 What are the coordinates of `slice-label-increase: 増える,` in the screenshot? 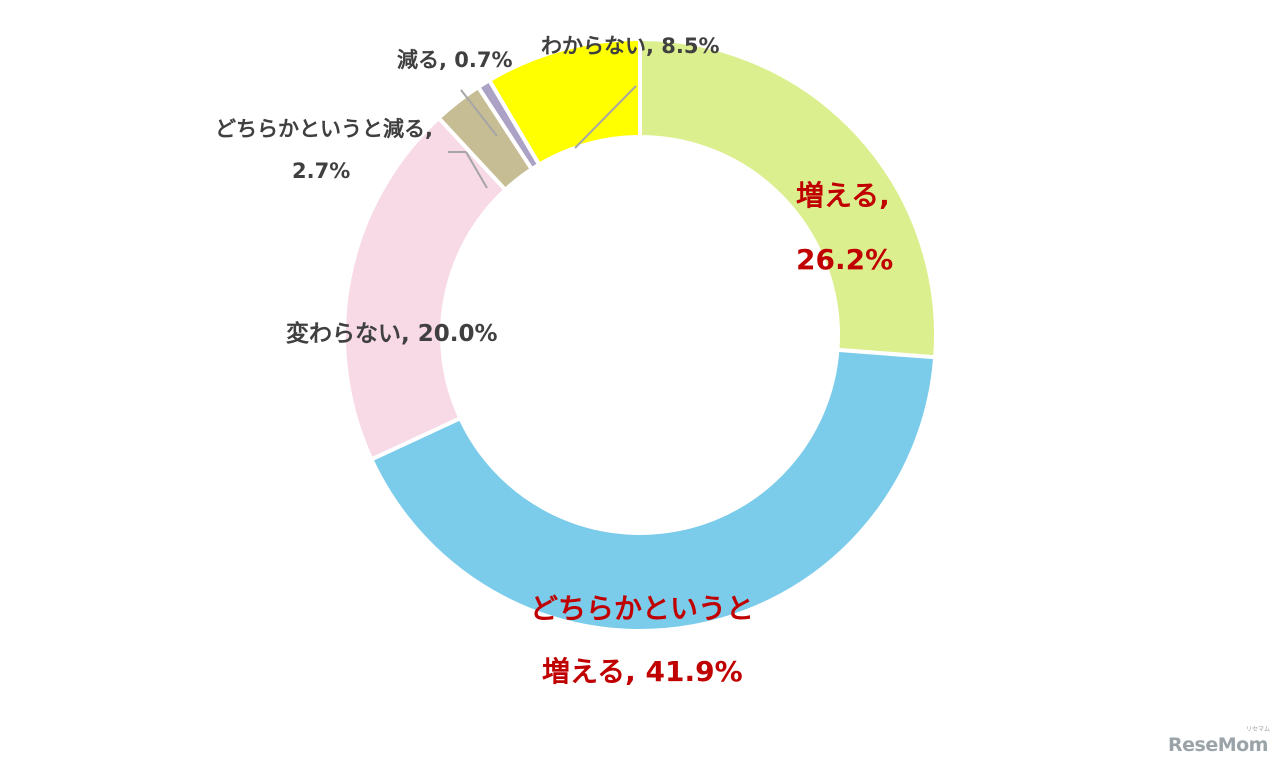 It's located at (843, 195).